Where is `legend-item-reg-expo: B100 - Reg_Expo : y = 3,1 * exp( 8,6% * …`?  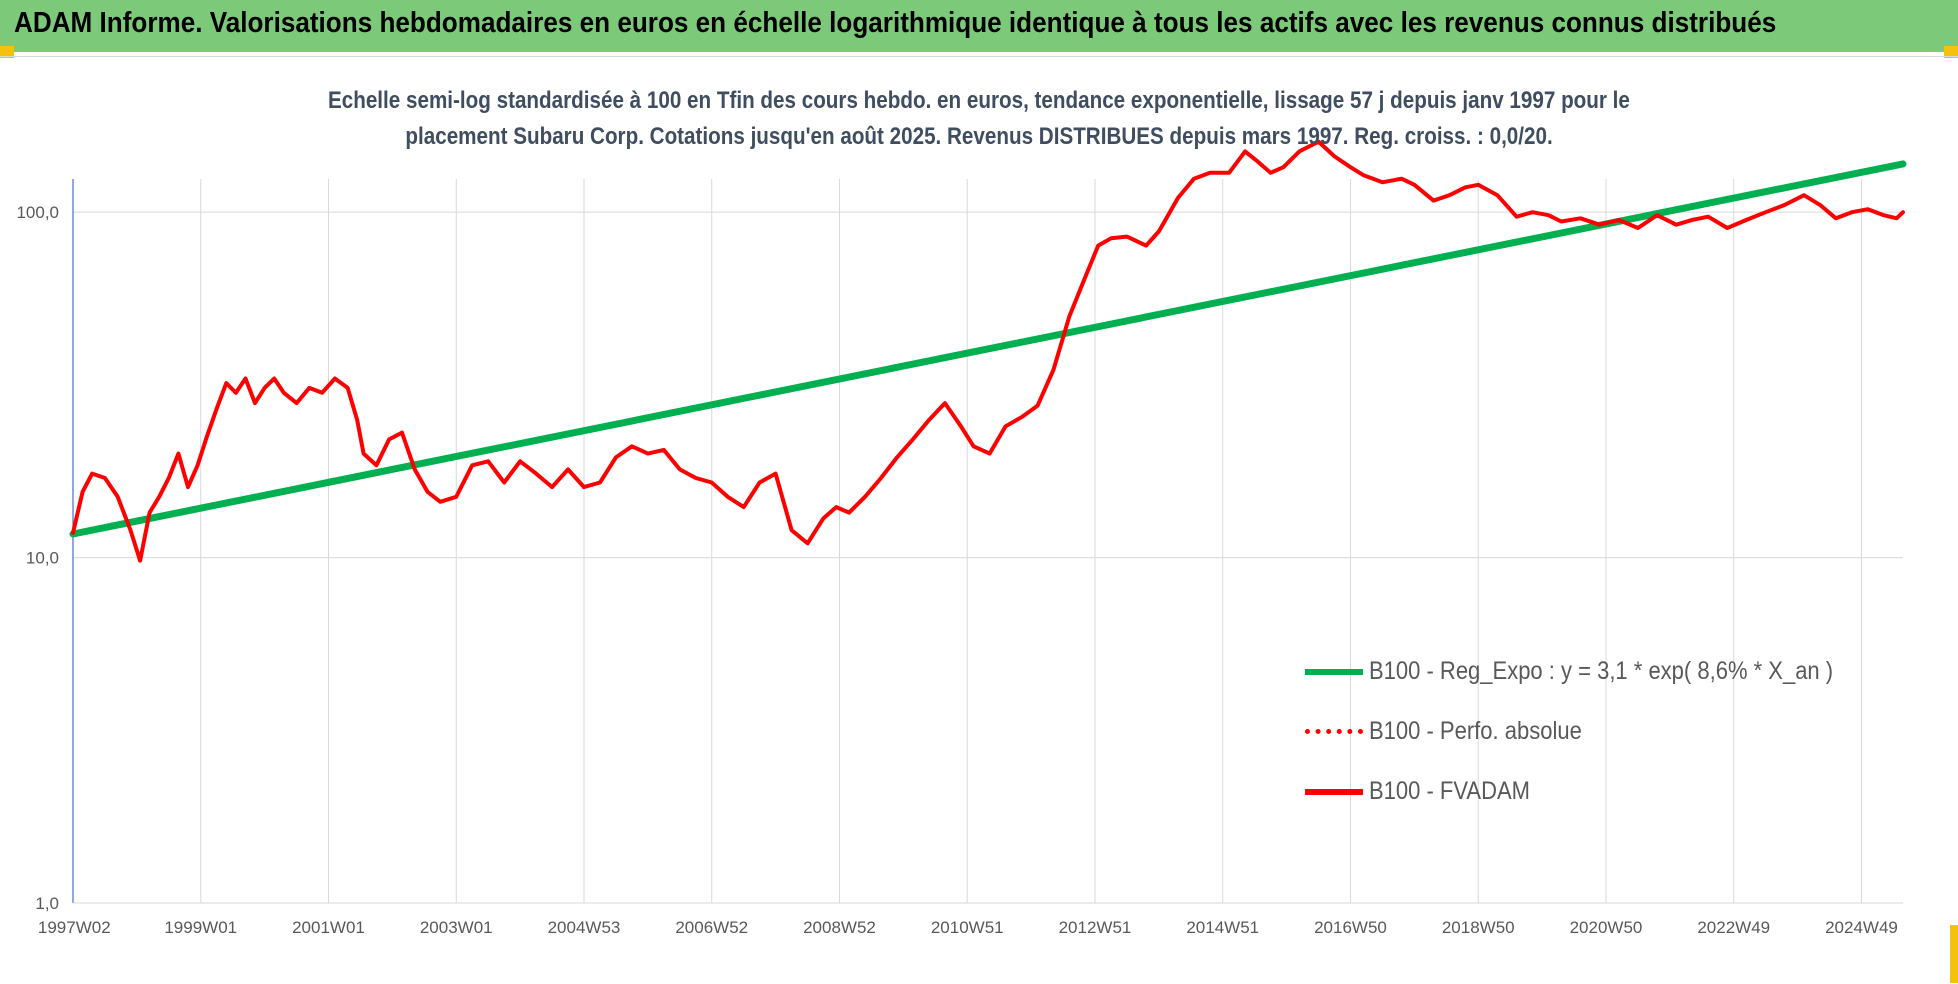 legend-item-reg-expo: B100 - Reg_Expo : y = 3,1 * exp( 8,6% * … is located at coordinates (1600, 671).